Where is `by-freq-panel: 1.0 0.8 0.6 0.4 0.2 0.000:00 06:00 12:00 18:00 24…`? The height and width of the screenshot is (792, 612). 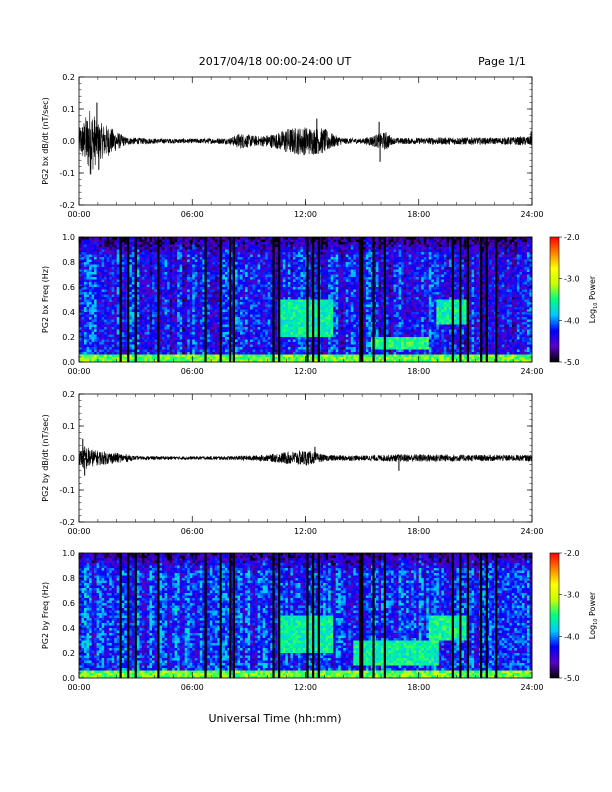 by-freq-panel: 1.0 0.8 0.6 0.4 0.2 0.000:00 06:00 12:00 18:00 24… is located at coordinates (292, 620).